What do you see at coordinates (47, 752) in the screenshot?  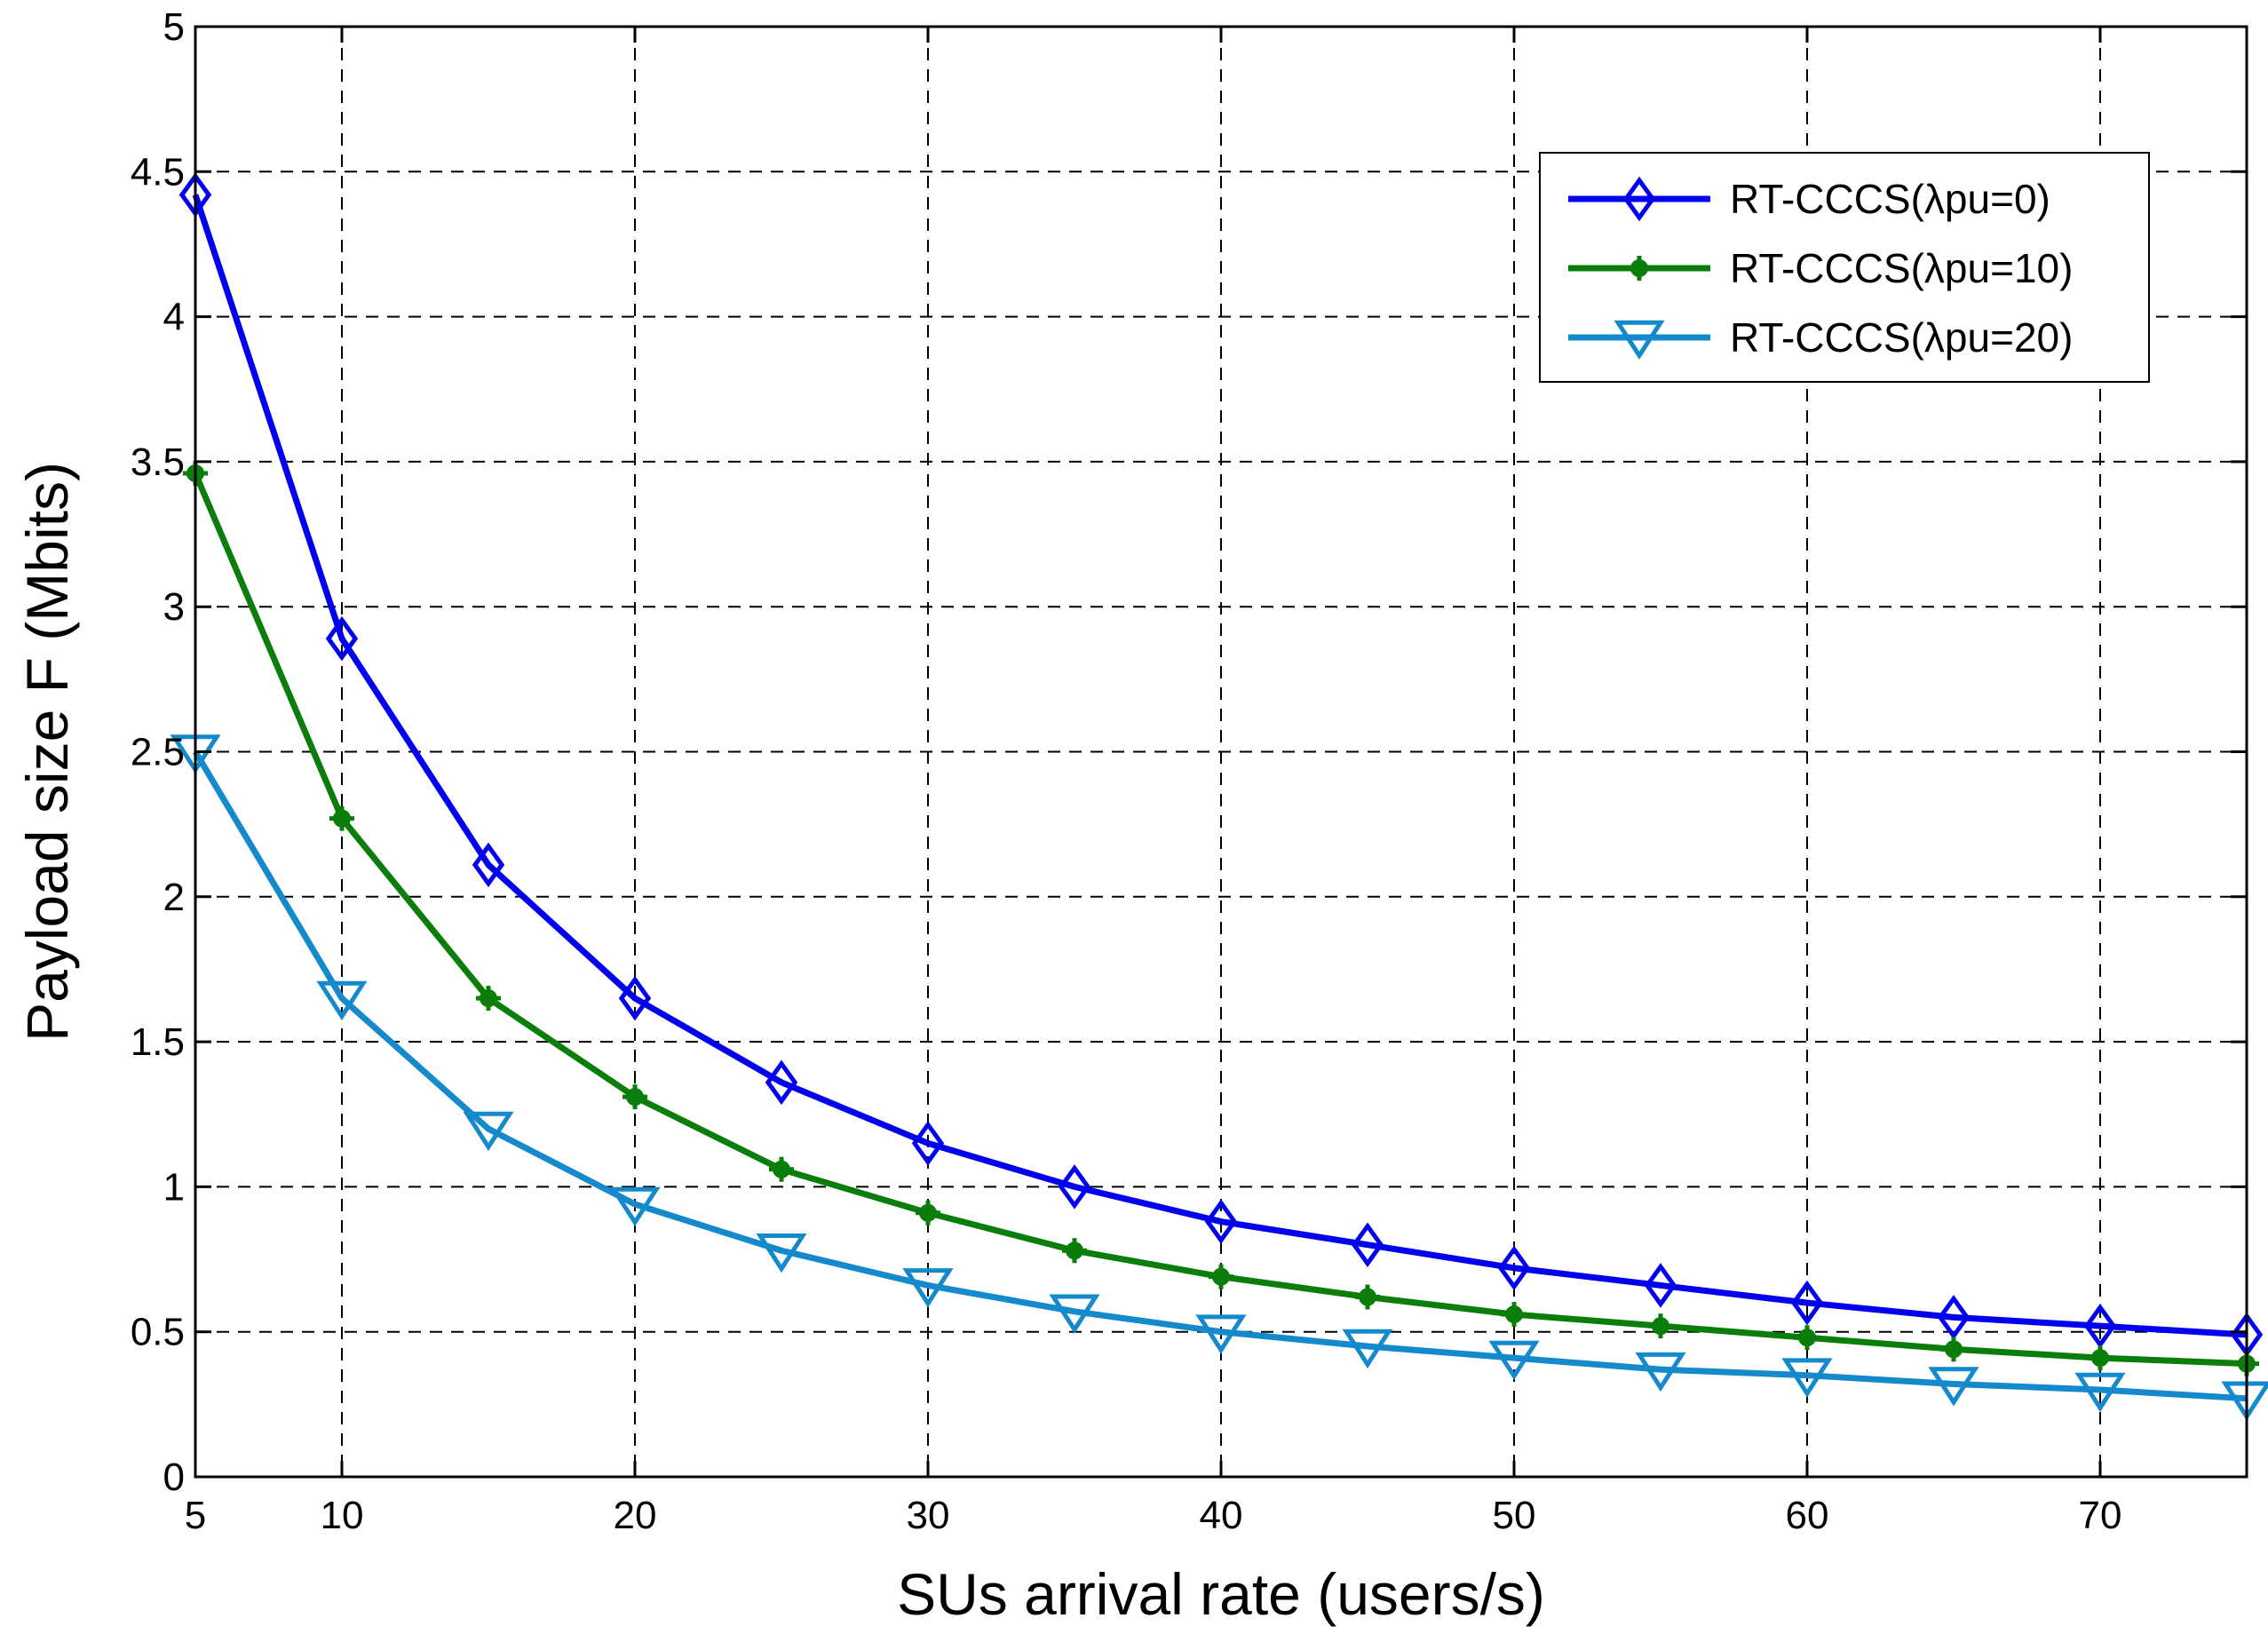 I see `y-axis-title: Payload size F (Mbits)` at bounding box center [47, 752].